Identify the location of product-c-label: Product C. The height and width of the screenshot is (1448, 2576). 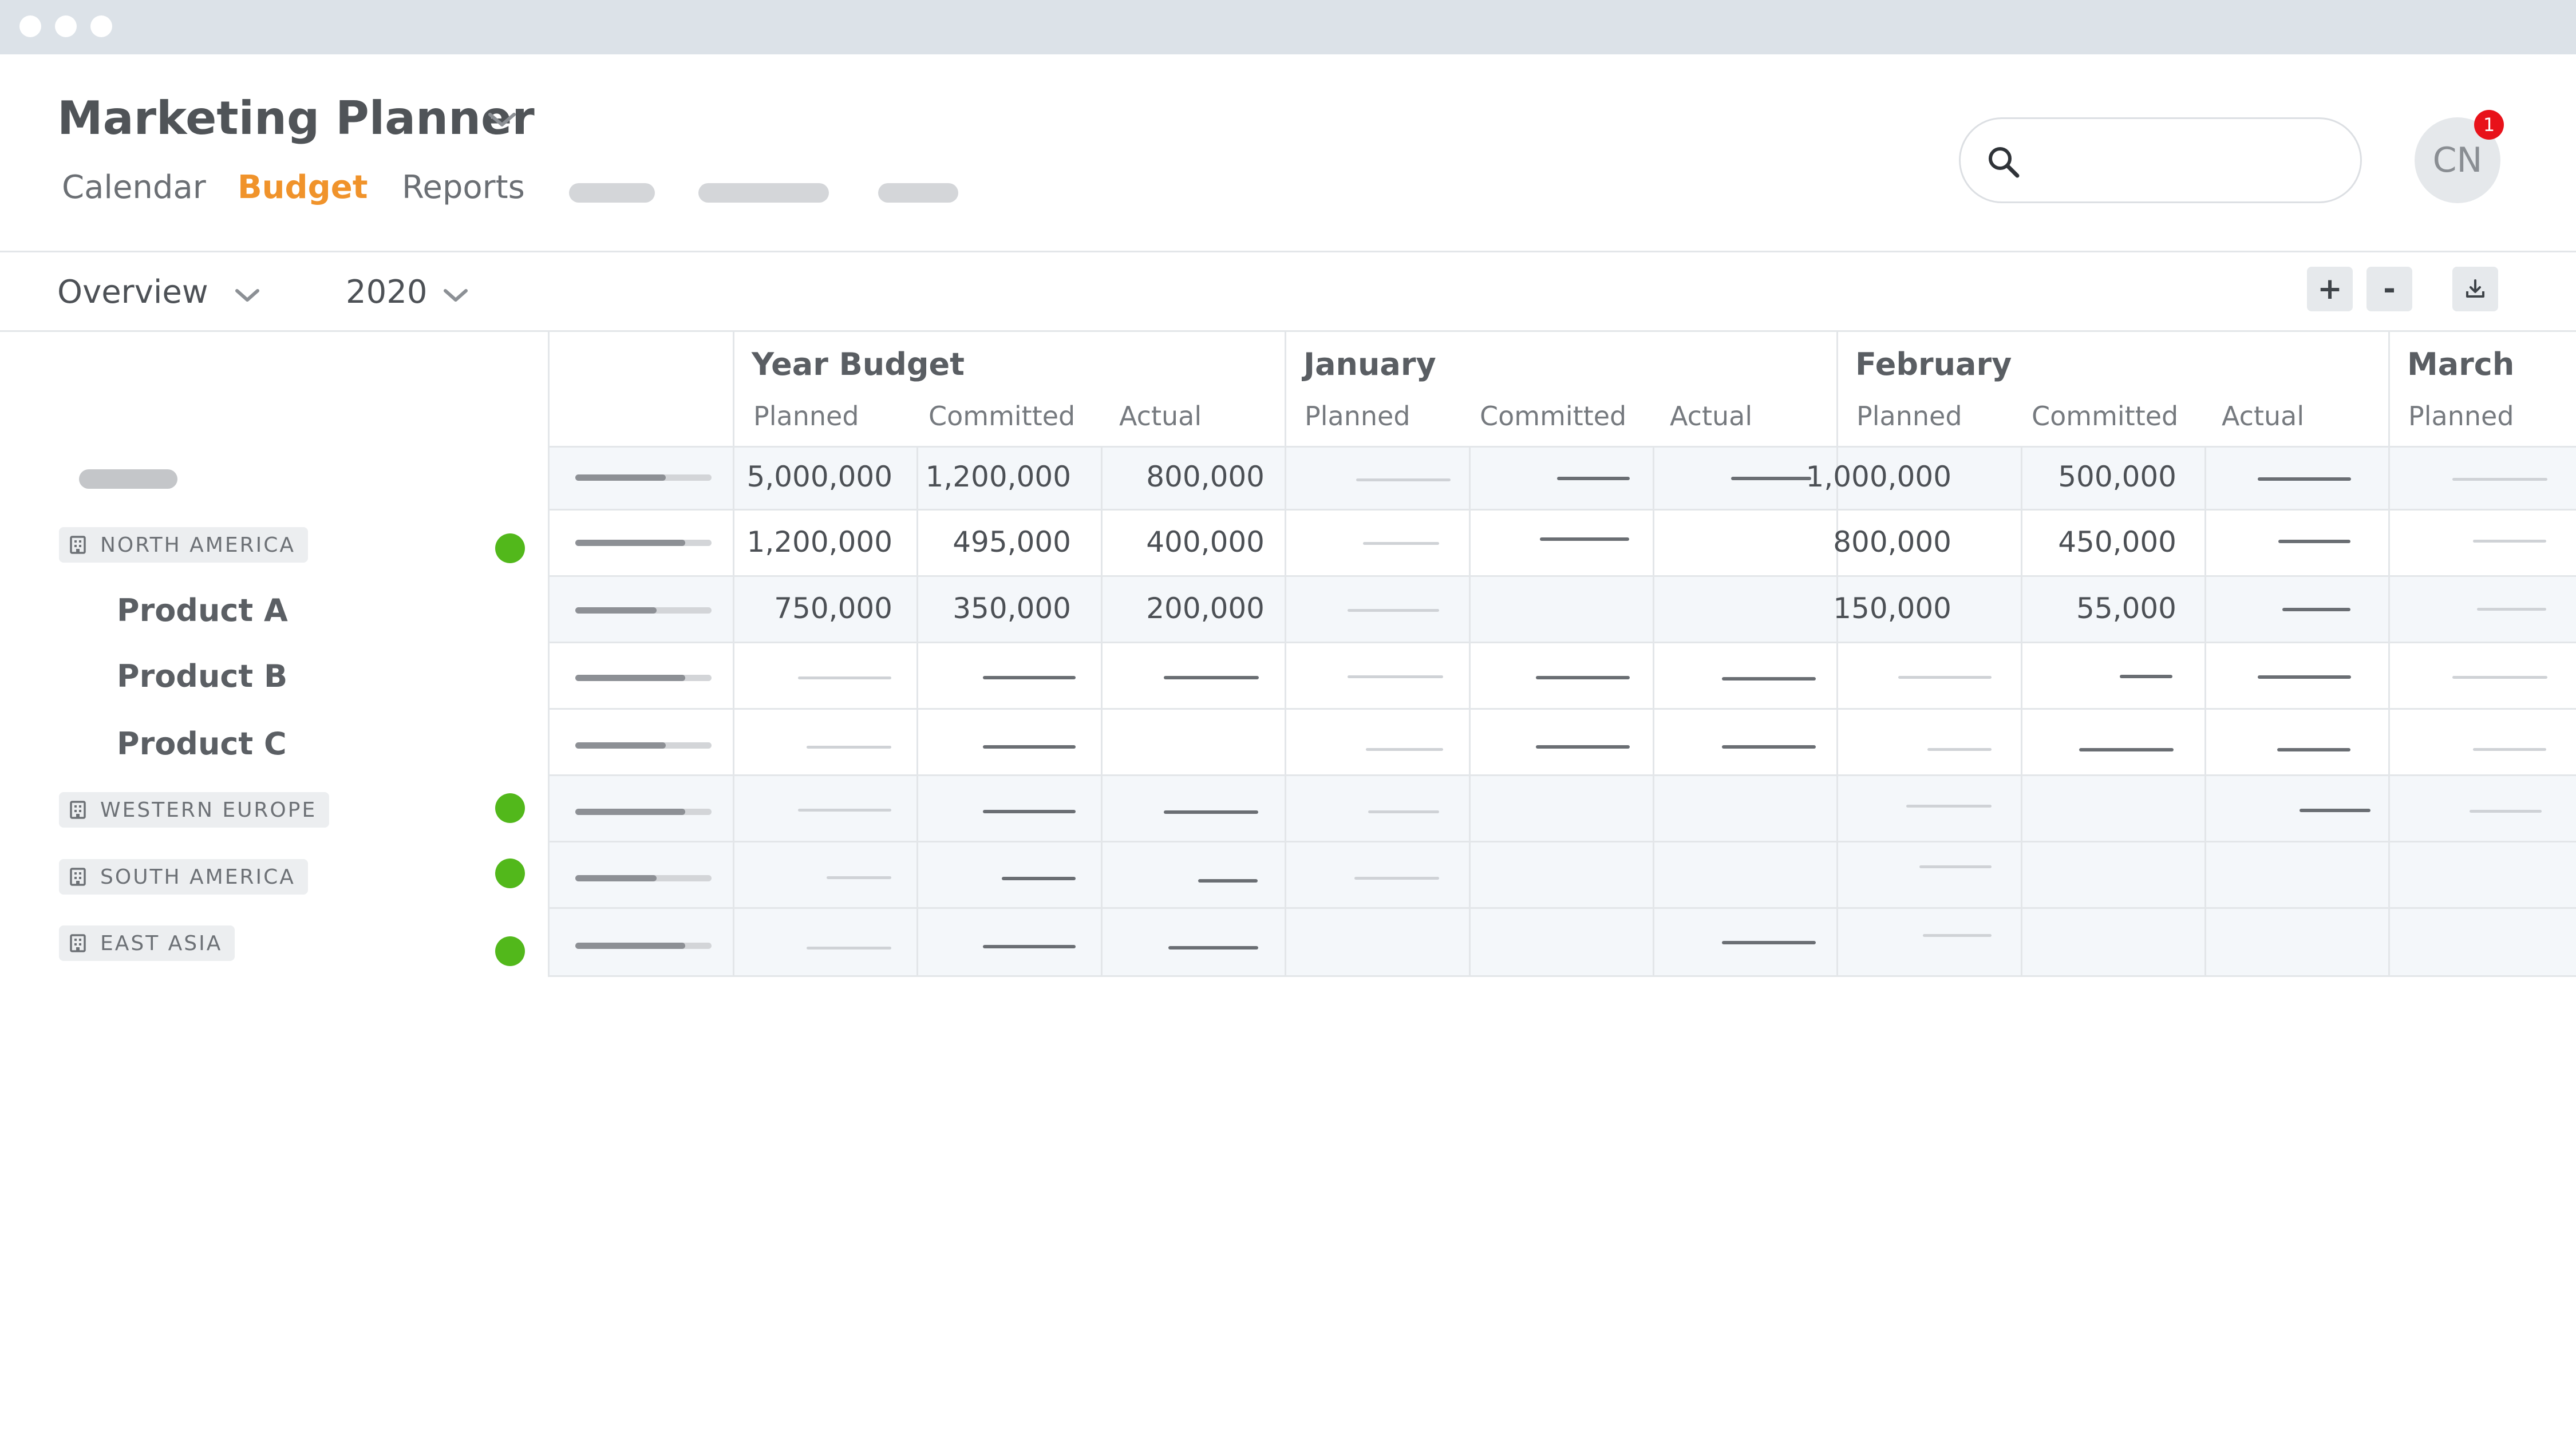
(202, 744).